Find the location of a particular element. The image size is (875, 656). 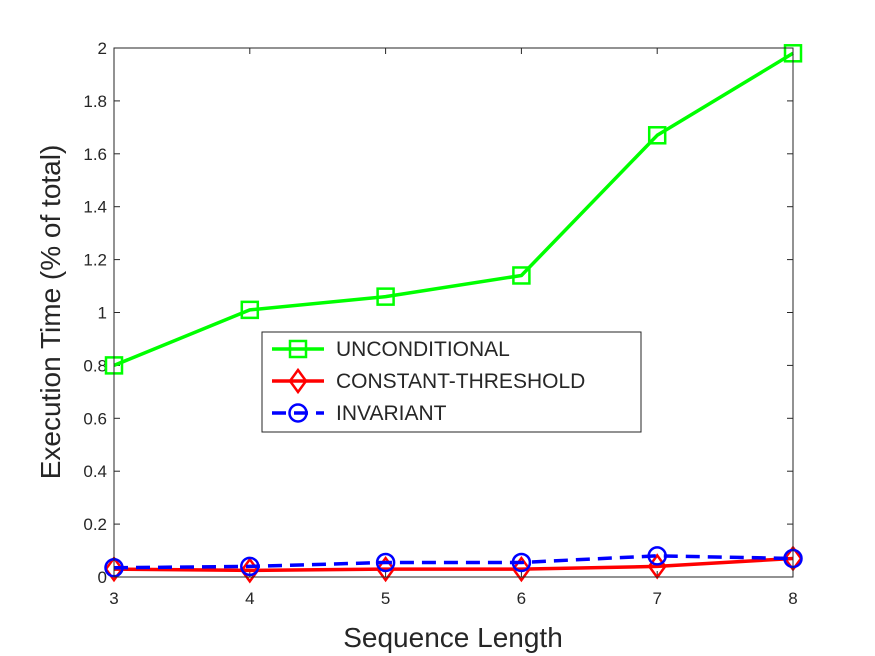

legend: UNCONDITIONAL CONSTANT-THRESHOLD INVARIANT is located at coordinates (451, 382).